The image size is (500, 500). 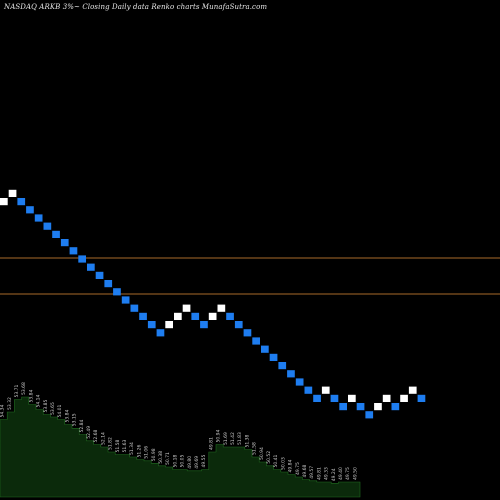 I want to click on volume-label: 49.68, so click(x=305, y=470).